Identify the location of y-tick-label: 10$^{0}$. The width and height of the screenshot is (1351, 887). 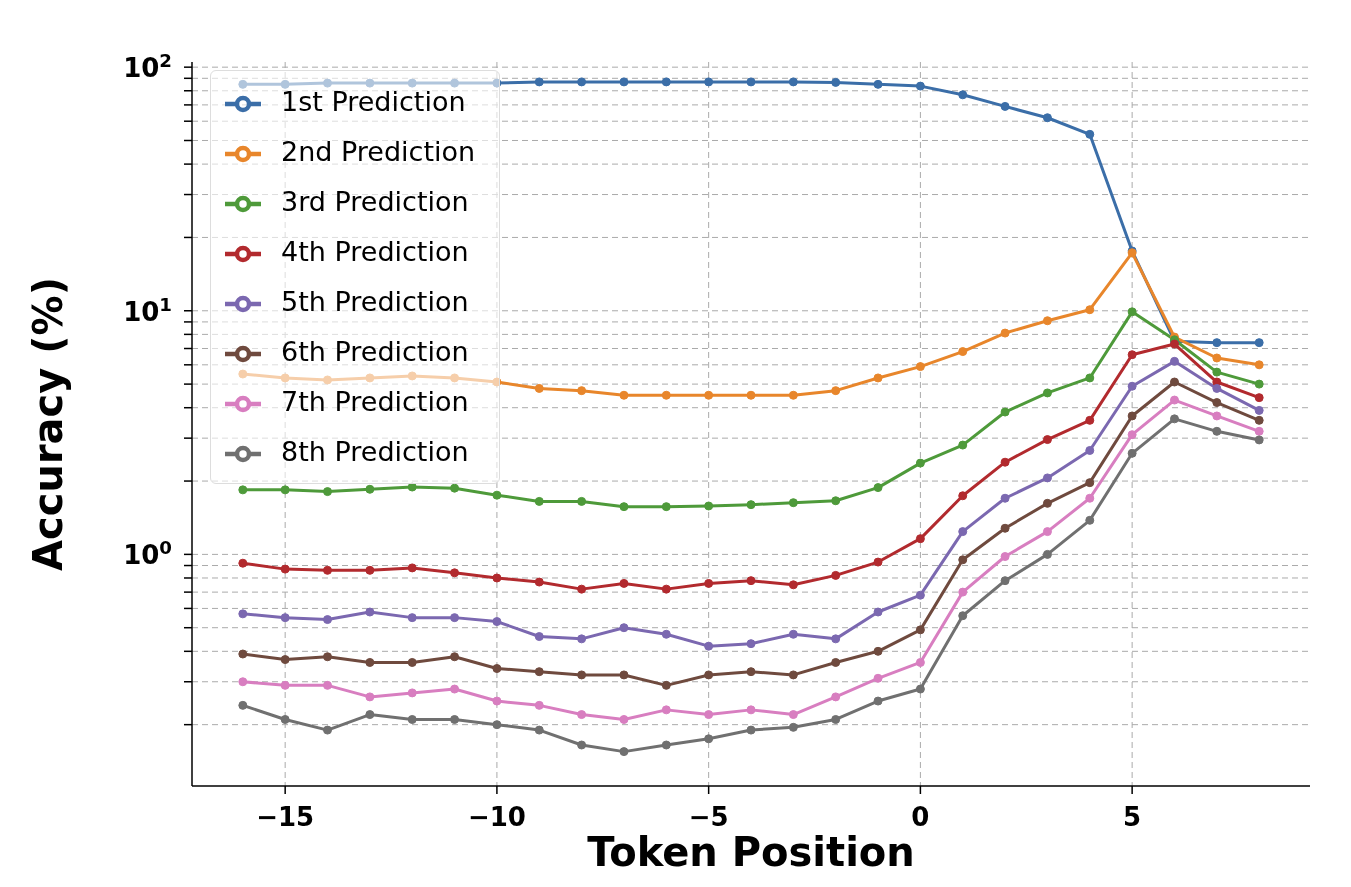
(147, 553).